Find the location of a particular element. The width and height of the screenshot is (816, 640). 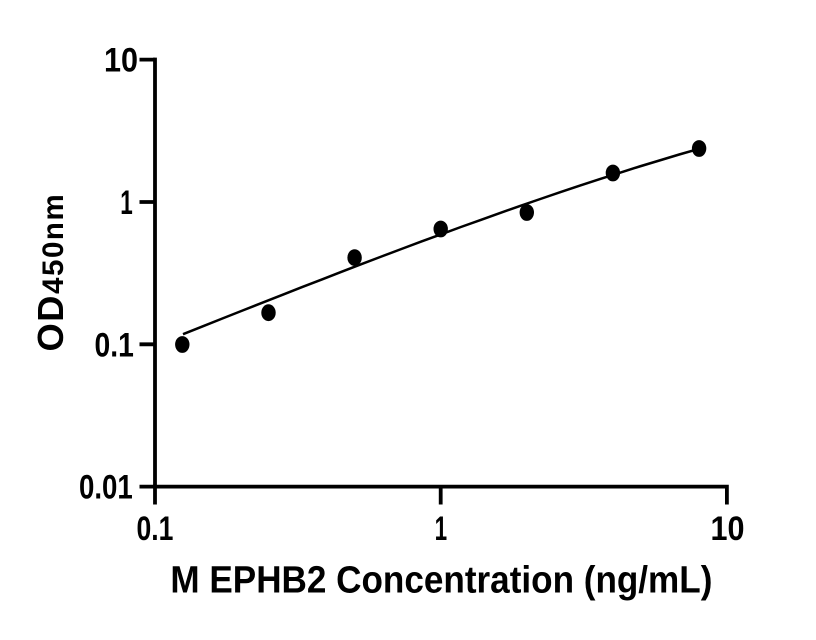

svg-text: OD450nm is located at coordinates (50, 272).